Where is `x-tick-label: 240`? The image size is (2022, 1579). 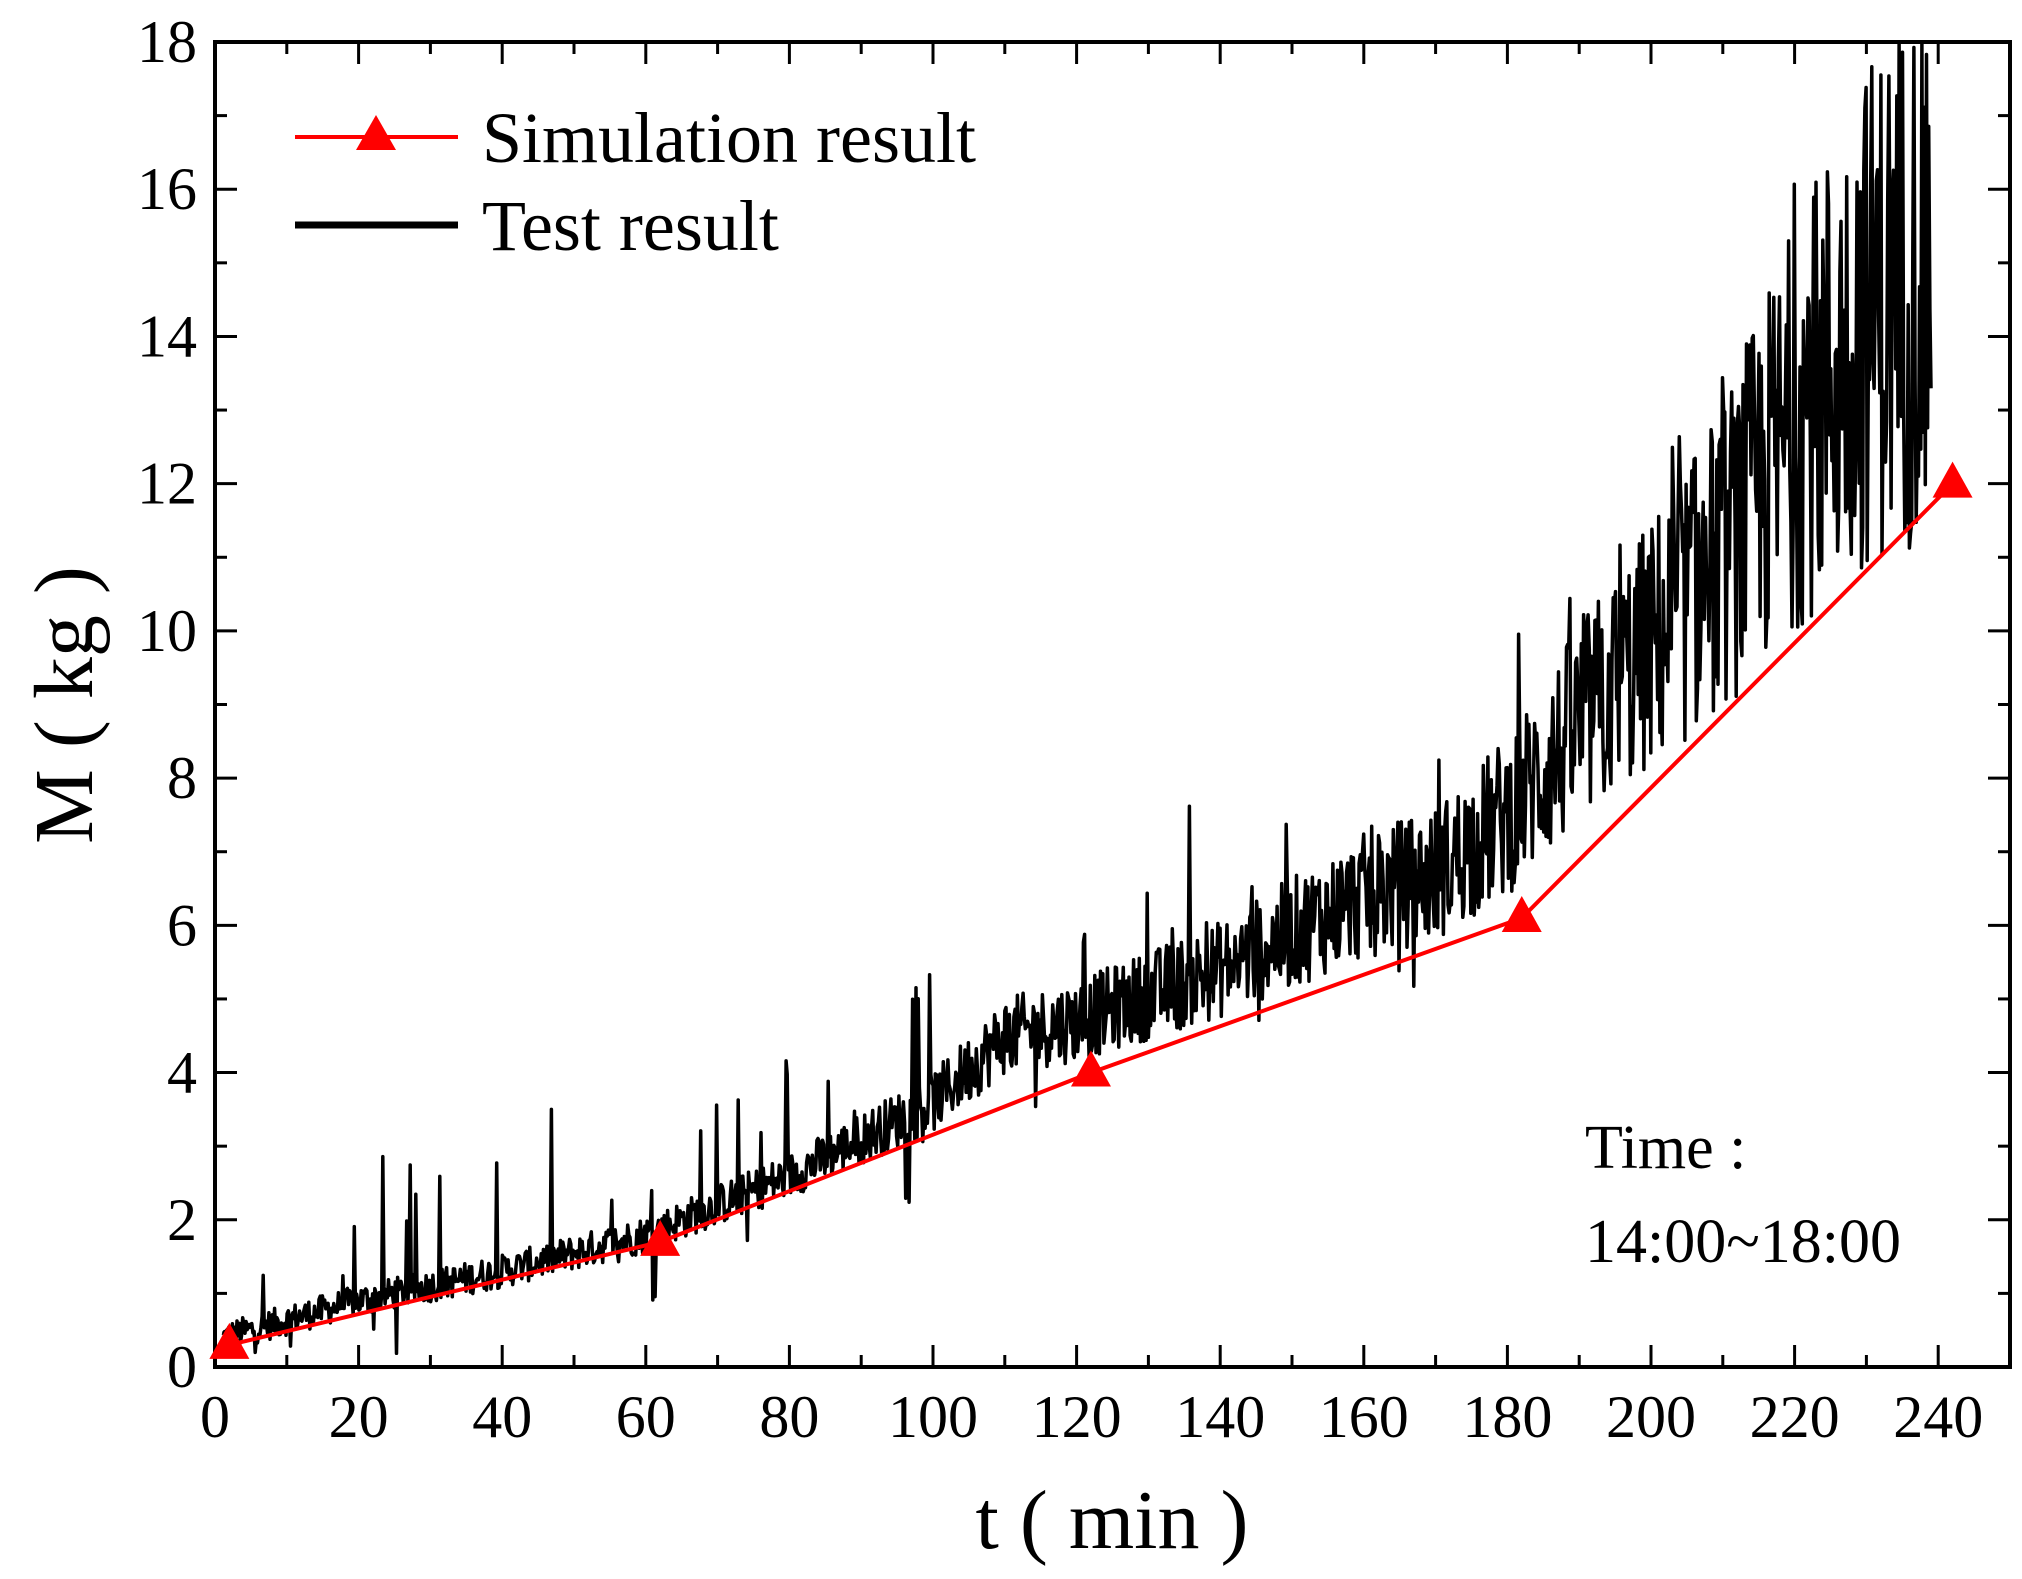
x-tick-label: 240 is located at coordinates (1938, 1417).